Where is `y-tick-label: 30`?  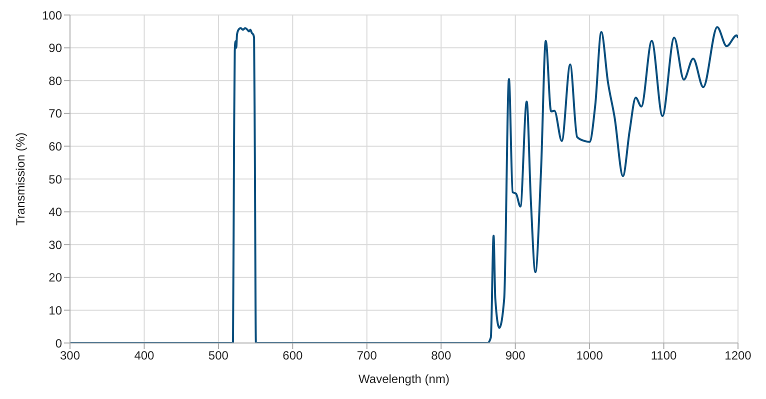 y-tick-label: 30 is located at coordinates (55, 245).